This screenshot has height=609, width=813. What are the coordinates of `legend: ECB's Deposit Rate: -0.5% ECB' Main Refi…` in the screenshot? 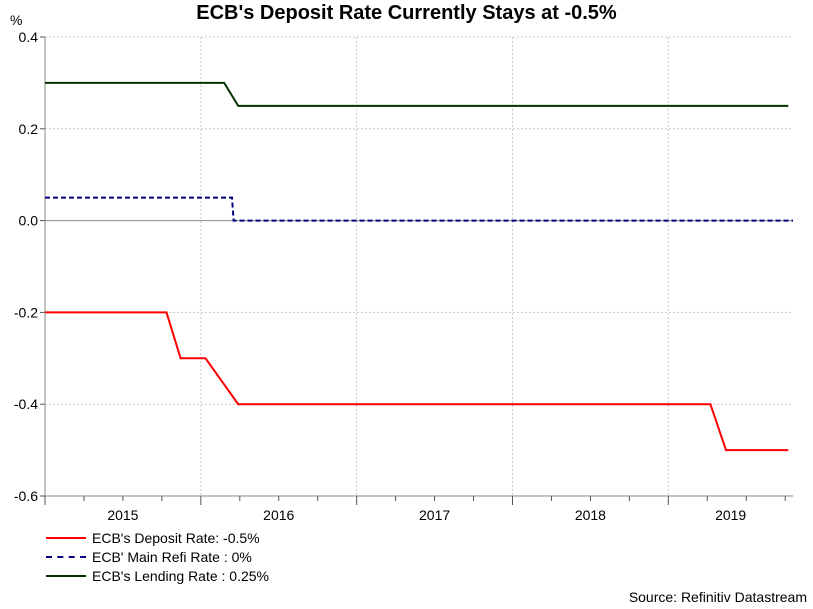 It's located at (157, 556).